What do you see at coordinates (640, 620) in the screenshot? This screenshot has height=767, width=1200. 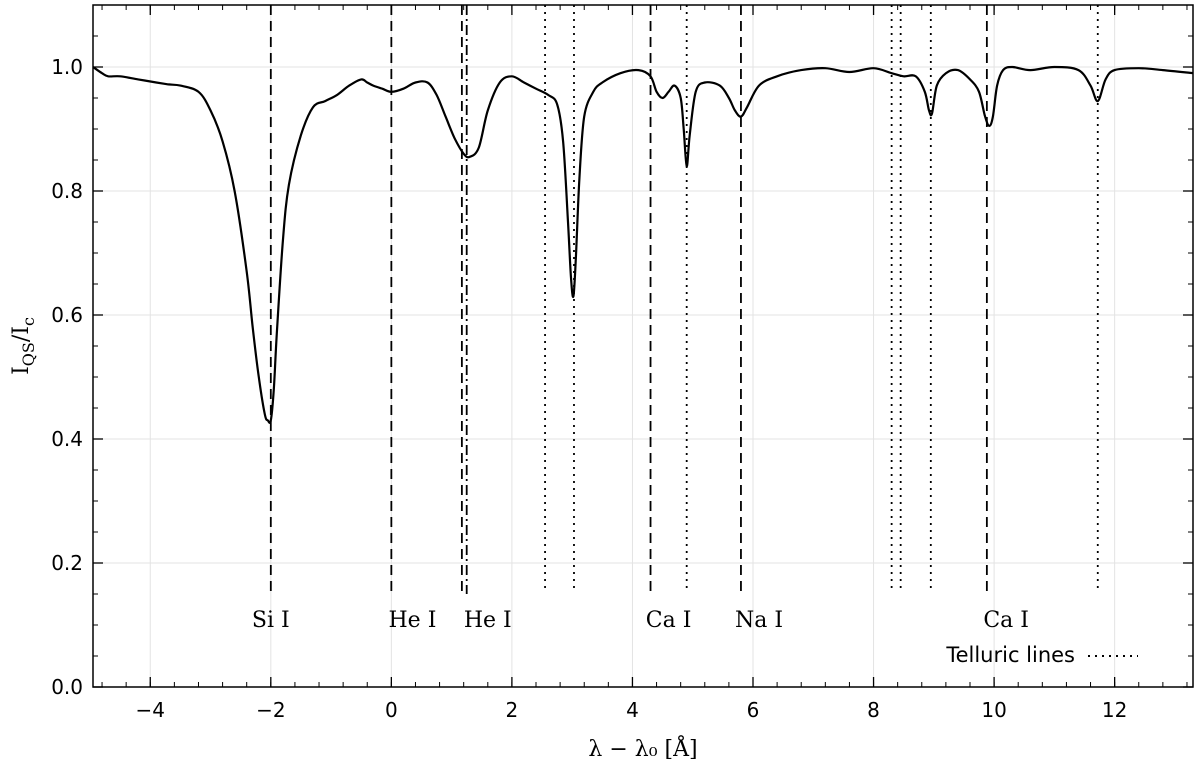 I see `line-labels: Si I He I He I Ca I Na I Ca I` at bounding box center [640, 620].